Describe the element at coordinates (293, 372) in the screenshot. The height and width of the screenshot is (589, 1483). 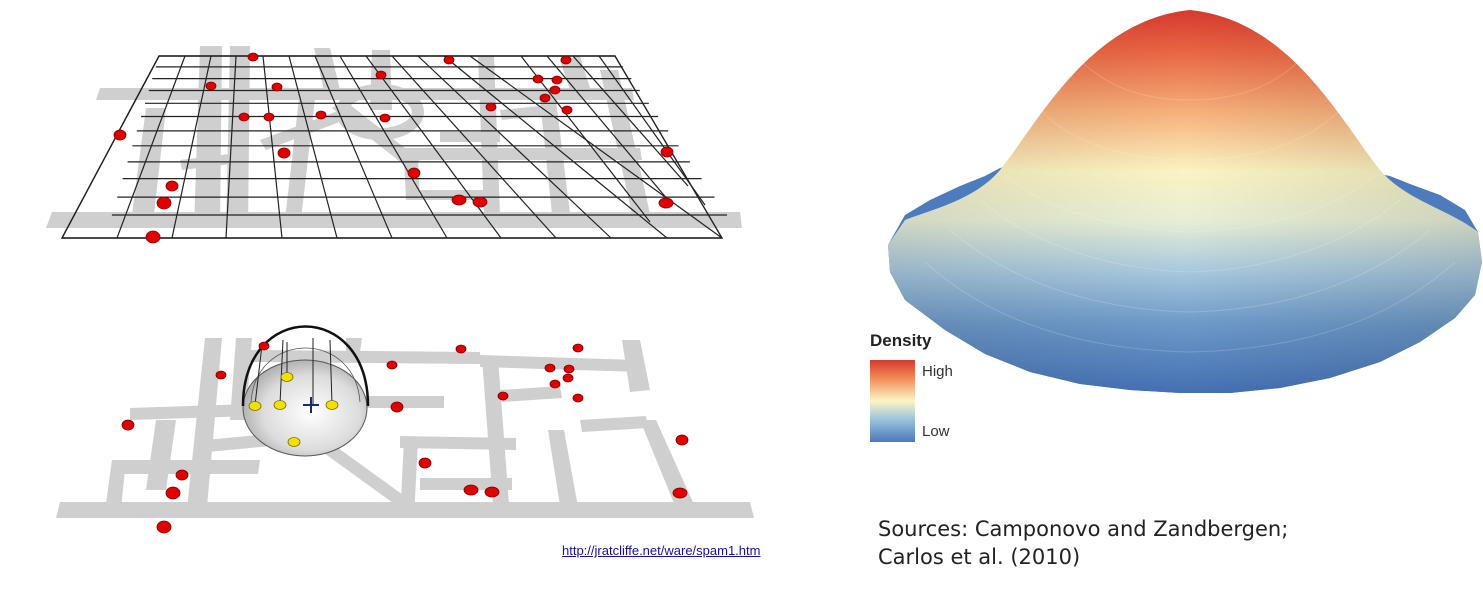
I see `kernel-drop-lines` at that location.